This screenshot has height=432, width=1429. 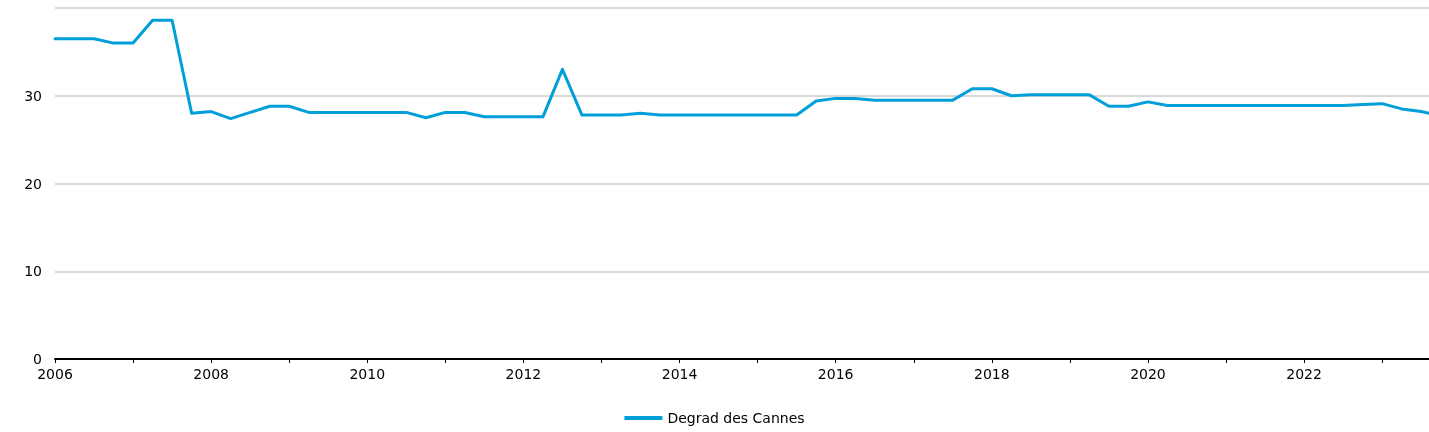 What do you see at coordinates (33, 183) in the screenshot?
I see `y-tick-label: 20` at bounding box center [33, 183].